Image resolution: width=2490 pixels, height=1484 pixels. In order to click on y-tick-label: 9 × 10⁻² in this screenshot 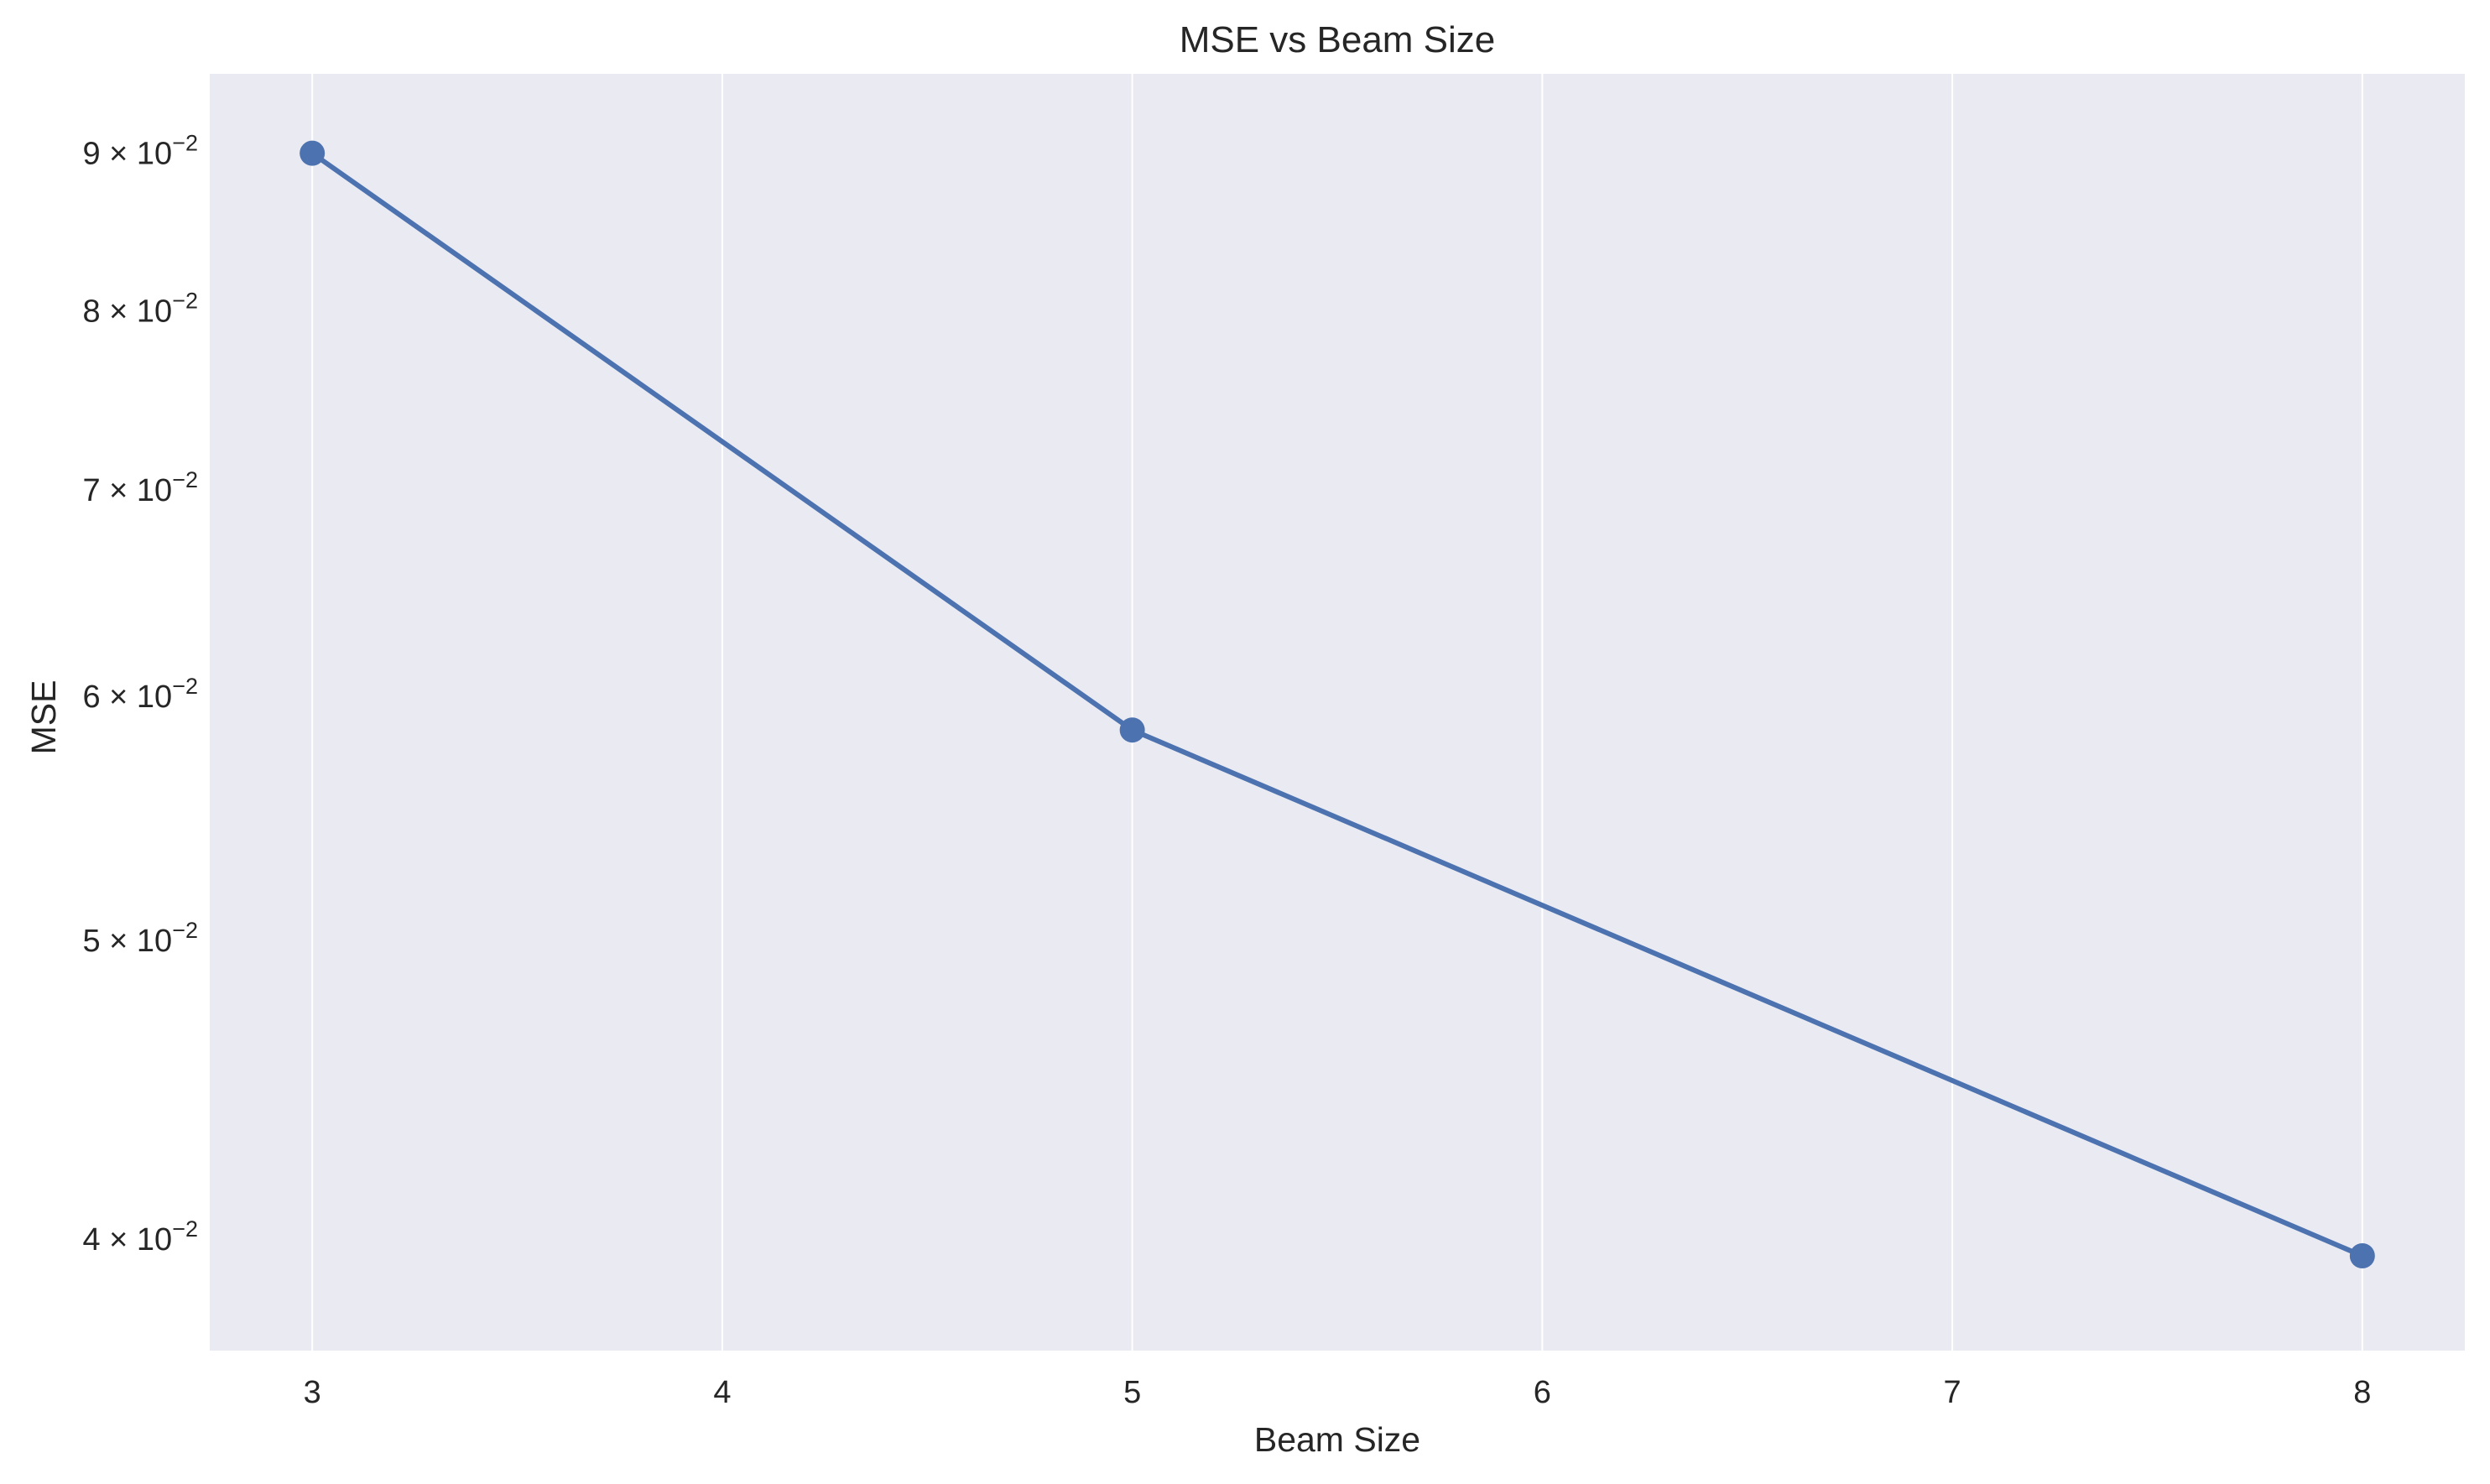, I will do `click(140, 151)`.